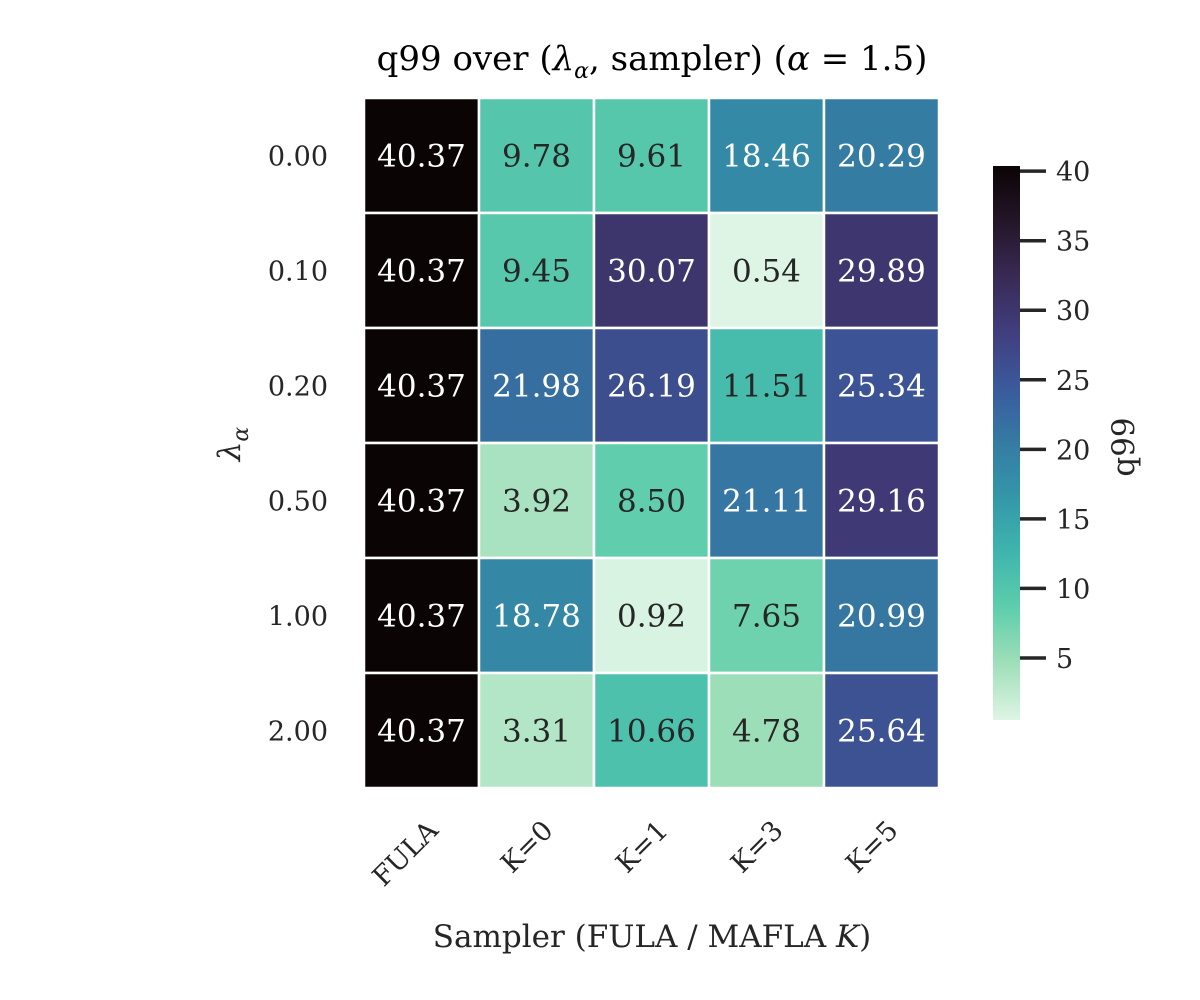 This screenshot has height=1000, width=1200. What do you see at coordinates (536, 272) in the screenshot?
I see `cell-value-label: 9.45` at bounding box center [536, 272].